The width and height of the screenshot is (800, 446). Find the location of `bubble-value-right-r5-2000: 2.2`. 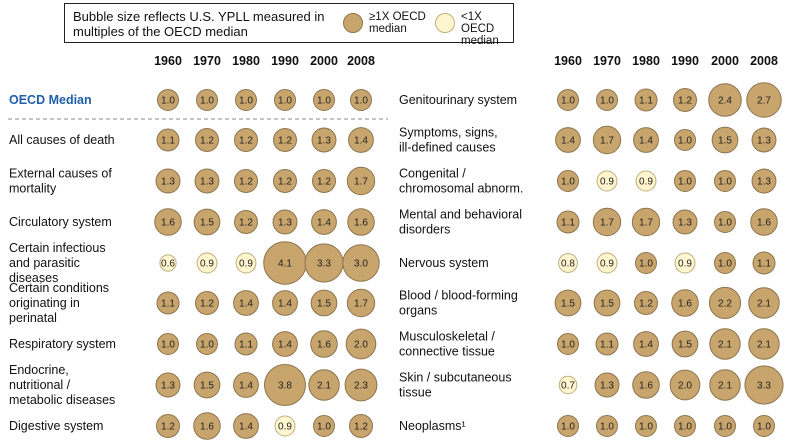

bubble-value-right-r5-2000: 2.2 is located at coordinates (725, 304).